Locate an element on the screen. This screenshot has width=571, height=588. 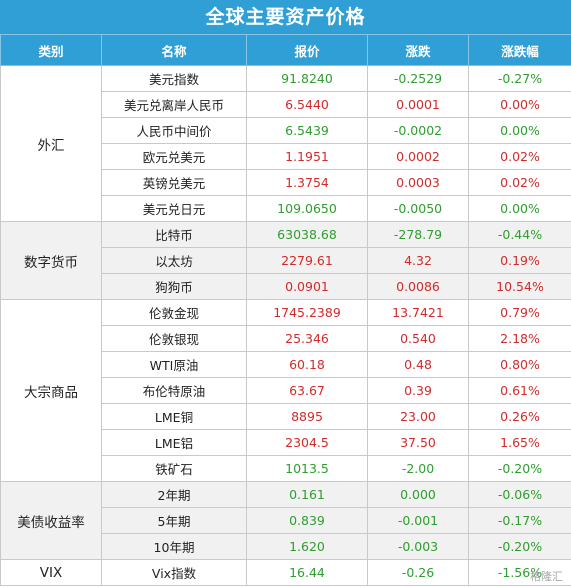
change-pct-cell: 0.19% is located at coordinates (519, 260).